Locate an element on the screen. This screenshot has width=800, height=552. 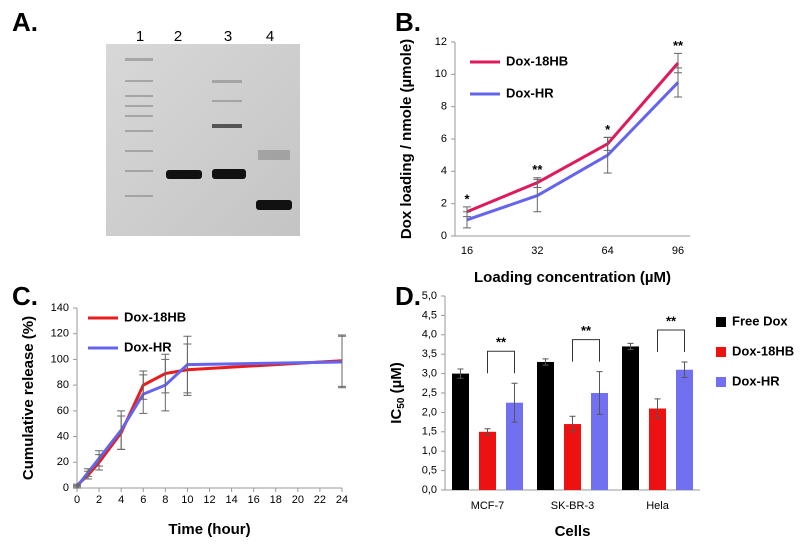
y-tick-label: 140 is located at coordinates (60, 308).